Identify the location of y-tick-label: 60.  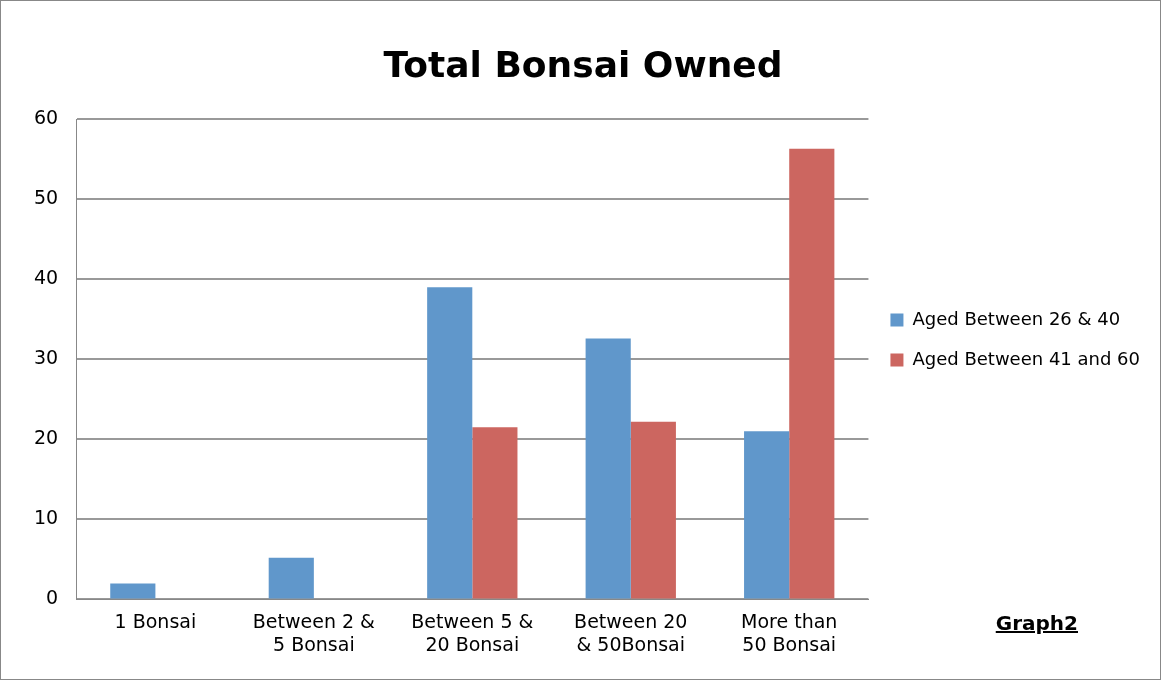
(46, 117).